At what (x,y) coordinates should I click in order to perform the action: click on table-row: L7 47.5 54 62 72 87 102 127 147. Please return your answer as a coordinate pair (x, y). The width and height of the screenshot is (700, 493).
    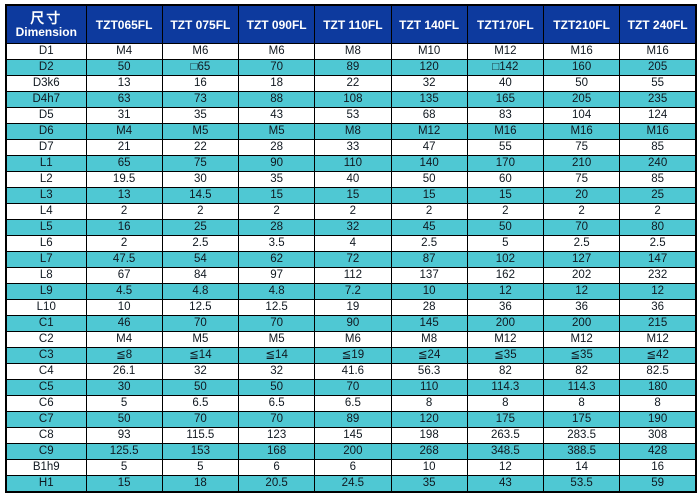
    Looking at the image, I should click on (351, 259).